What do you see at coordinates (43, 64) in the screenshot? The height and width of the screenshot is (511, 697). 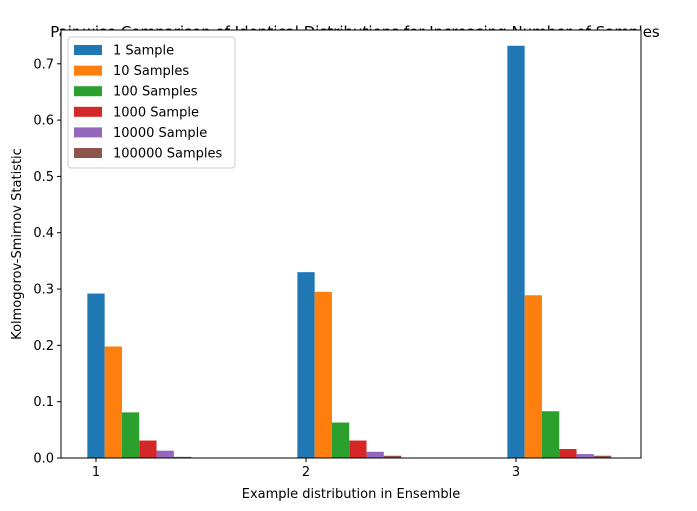 I see `y-tick-label-7: 0.7` at bounding box center [43, 64].